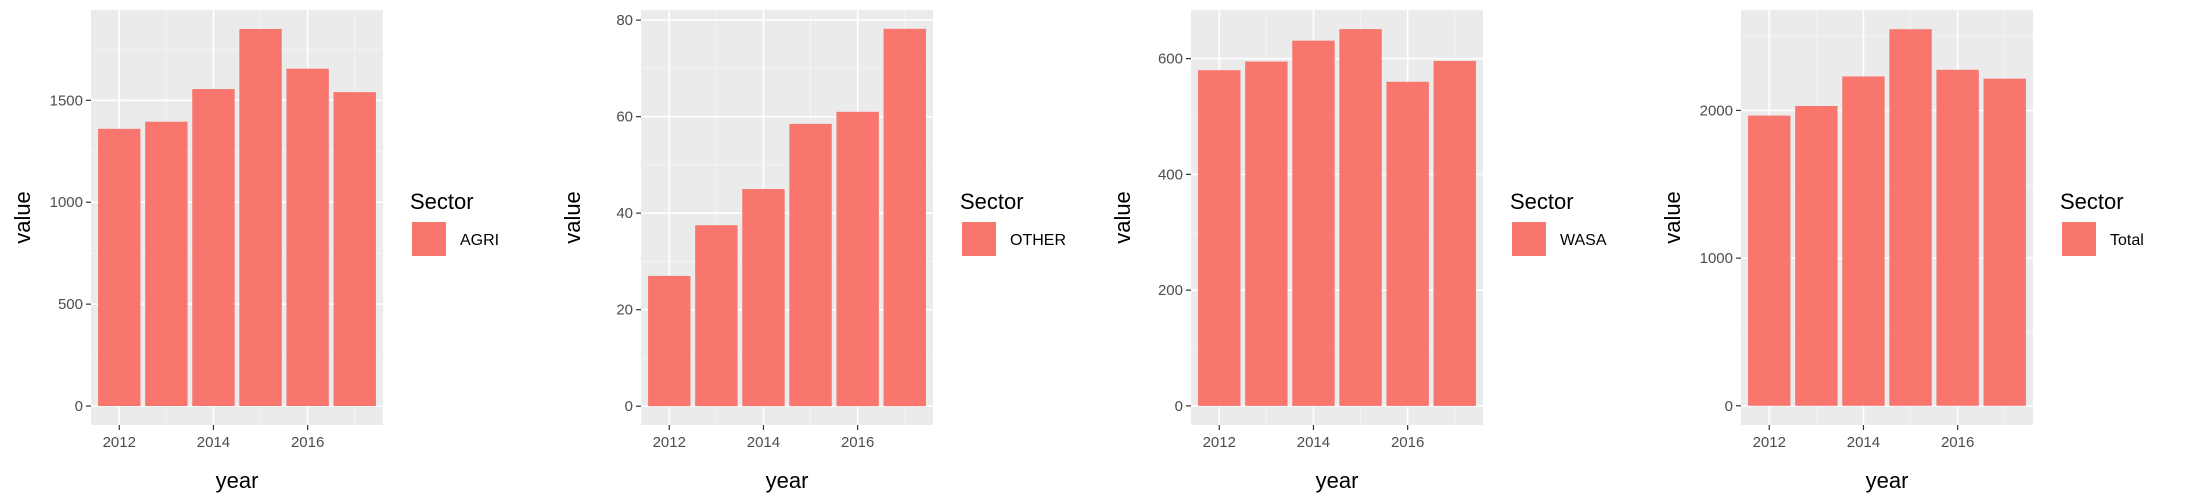  What do you see at coordinates (1583, 240) in the screenshot?
I see `legend-label: WASA` at bounding box center [1583, 240].